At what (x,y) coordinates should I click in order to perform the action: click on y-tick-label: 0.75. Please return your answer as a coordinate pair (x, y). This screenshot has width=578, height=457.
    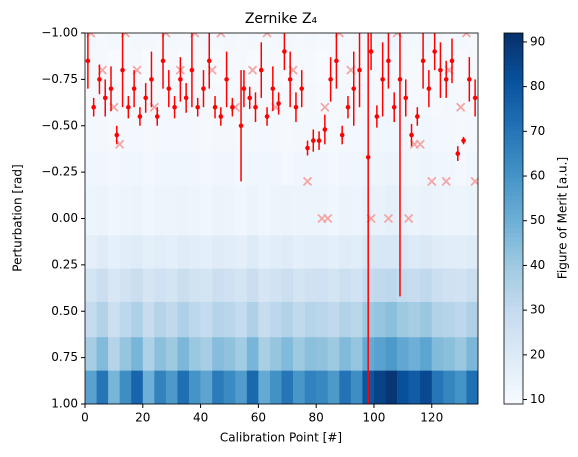
    Looking at the image, I should click on (64, 357).